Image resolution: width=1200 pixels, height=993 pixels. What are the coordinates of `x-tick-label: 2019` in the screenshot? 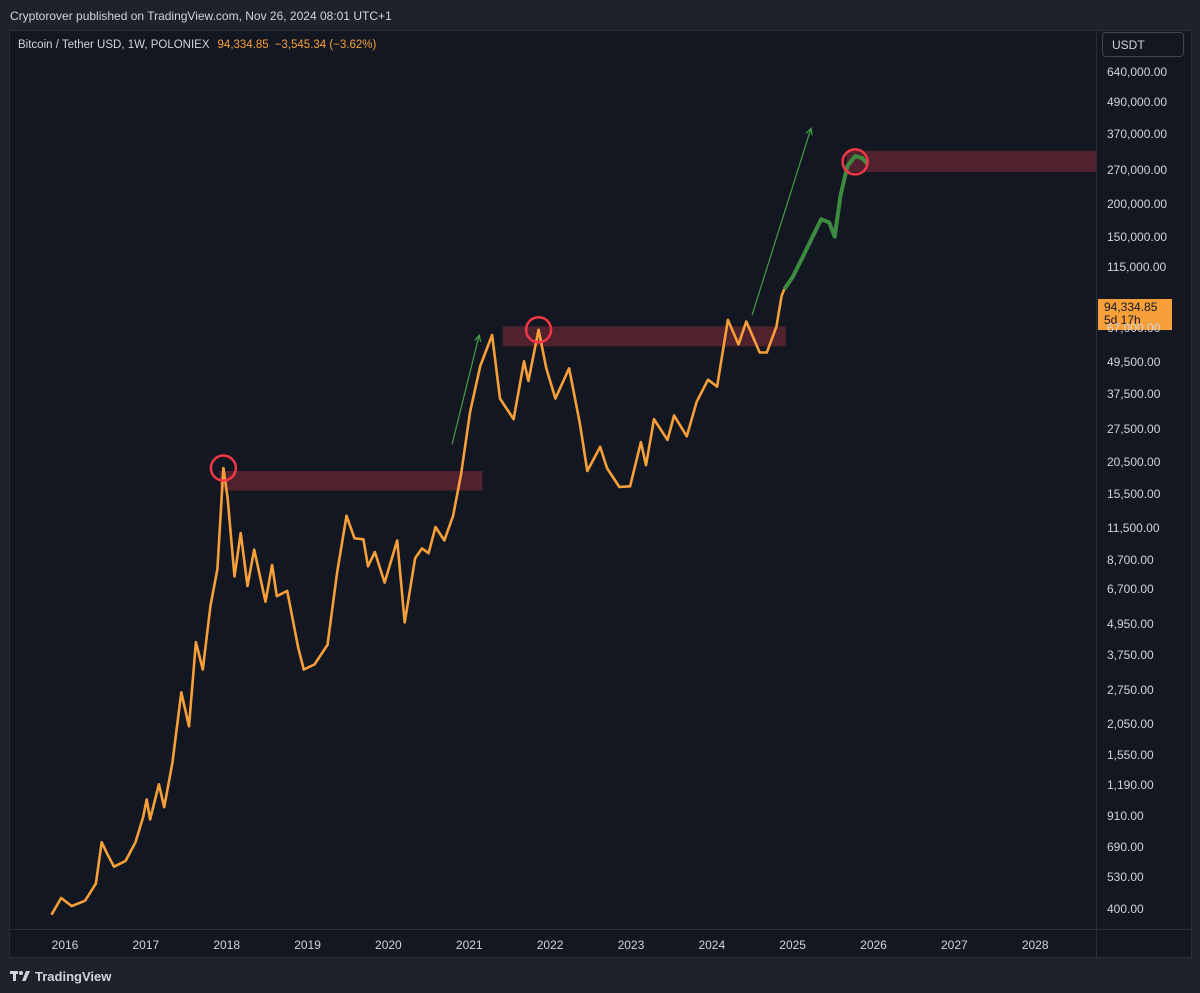 It's located at (307, 945).